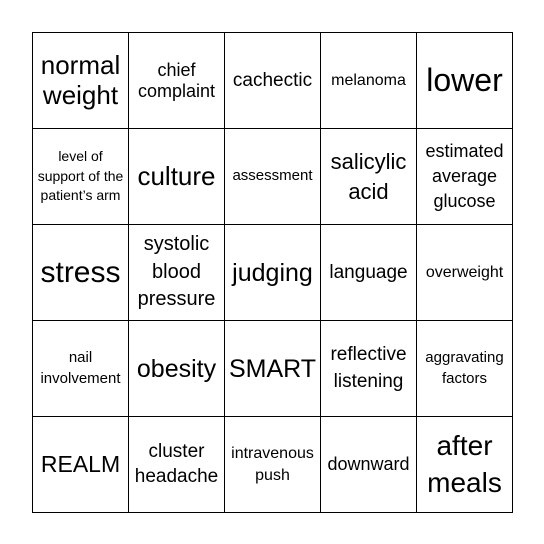 The width and height of the screenshot is (544, 544). I want to click on bingo-cell-r2c4: salicylic acid, so click(369, 177).